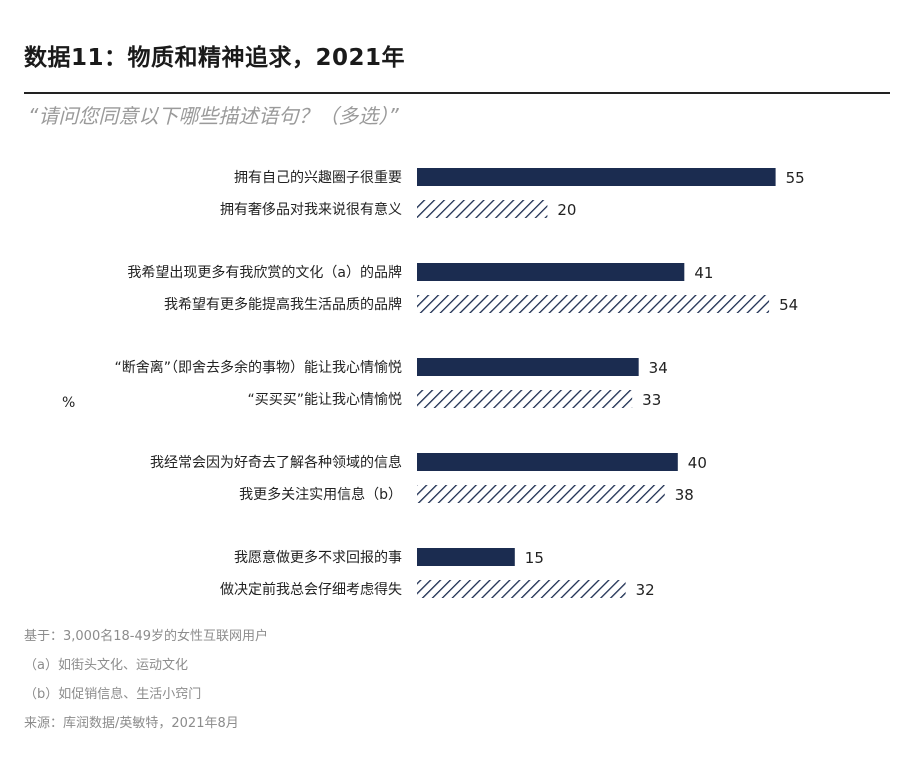  I want to click on value-label-4-0: 15, so click(534, 558).